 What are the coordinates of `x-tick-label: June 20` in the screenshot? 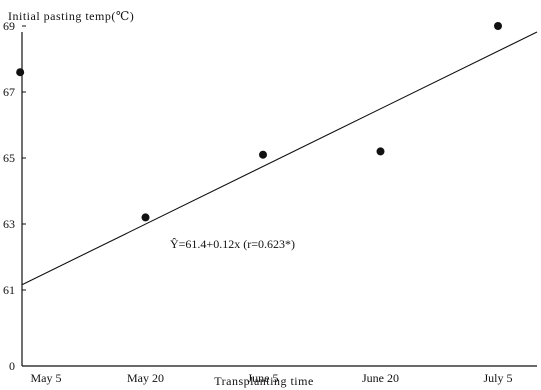 It's located at (380, 378).